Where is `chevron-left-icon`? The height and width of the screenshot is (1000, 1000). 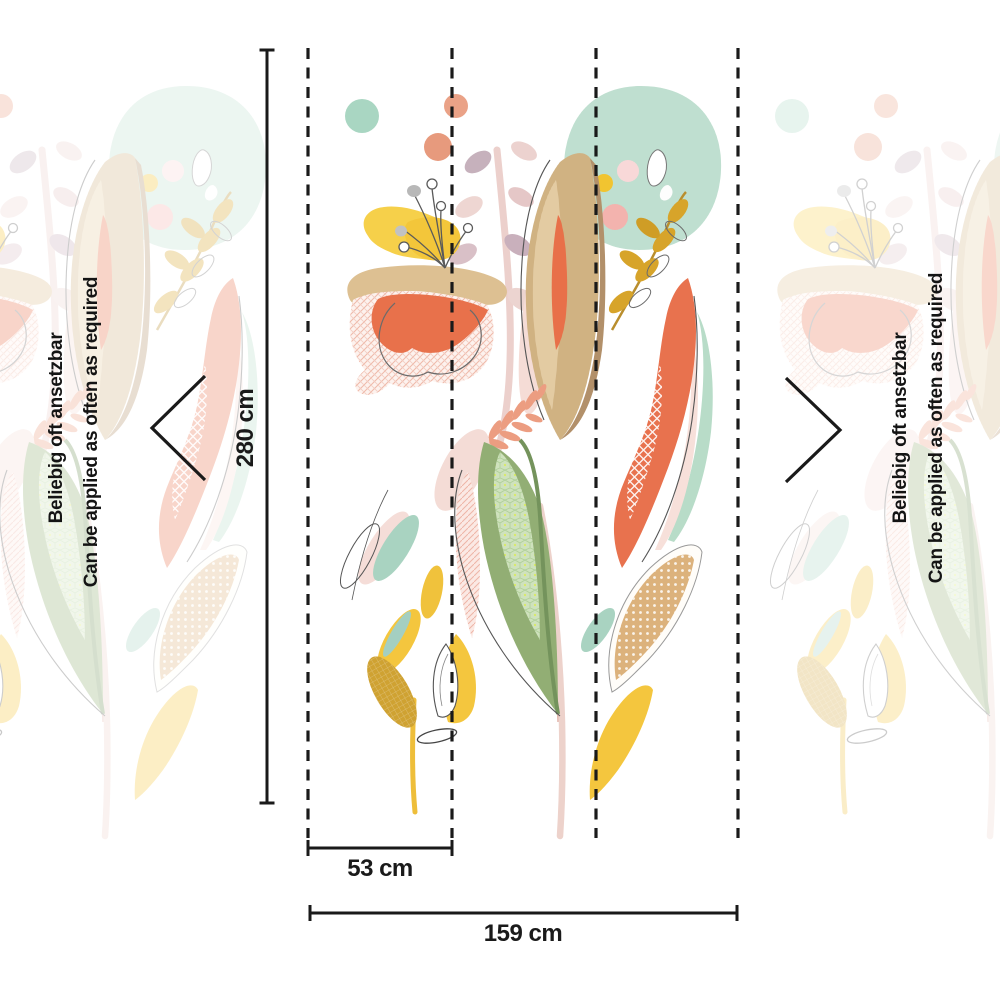 chevron-left-icon is located at coordinates (178, 428).